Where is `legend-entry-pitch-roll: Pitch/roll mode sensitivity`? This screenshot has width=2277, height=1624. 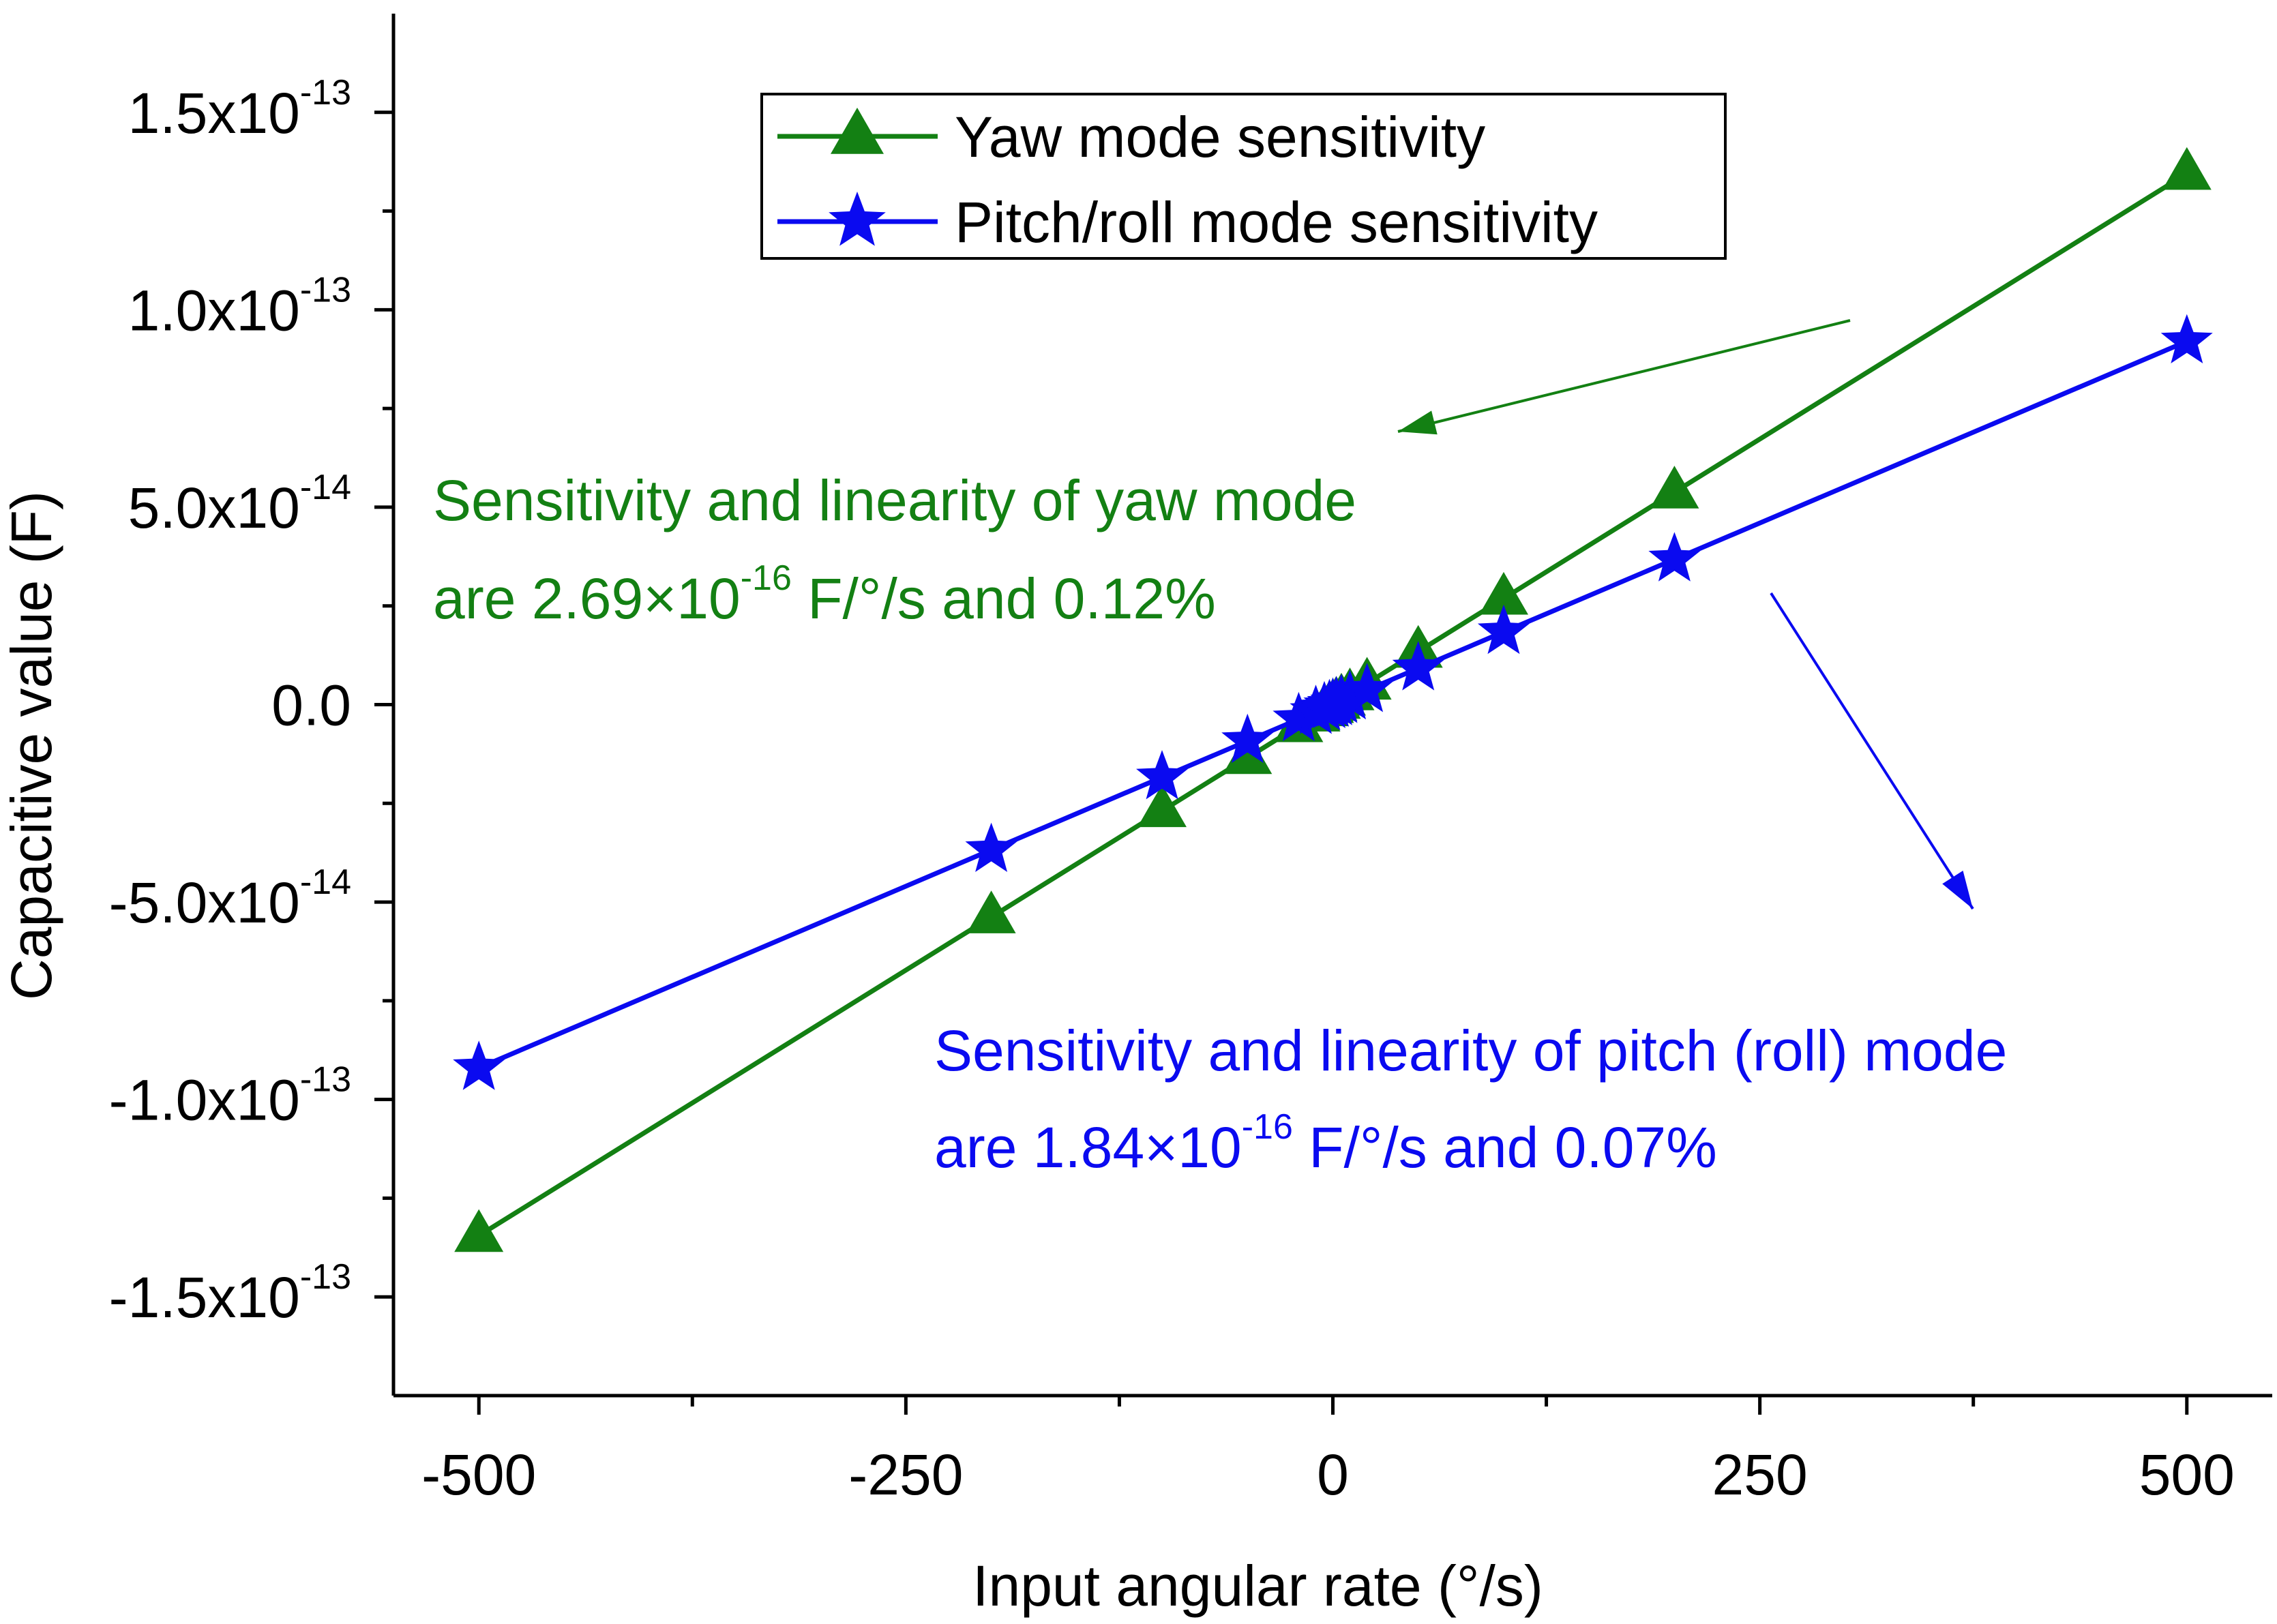
legend-entry-pitch-roll: Pitch/roll mode sensitivity is located at coordinates (1187, 222).